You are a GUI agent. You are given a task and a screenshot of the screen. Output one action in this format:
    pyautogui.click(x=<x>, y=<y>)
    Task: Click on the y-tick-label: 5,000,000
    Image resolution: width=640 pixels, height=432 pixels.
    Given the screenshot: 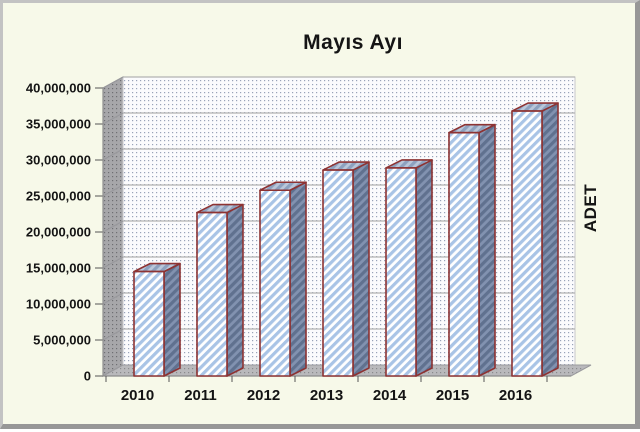 What is the action you would take?
    pyautogui.click(x=62, y=340)
    